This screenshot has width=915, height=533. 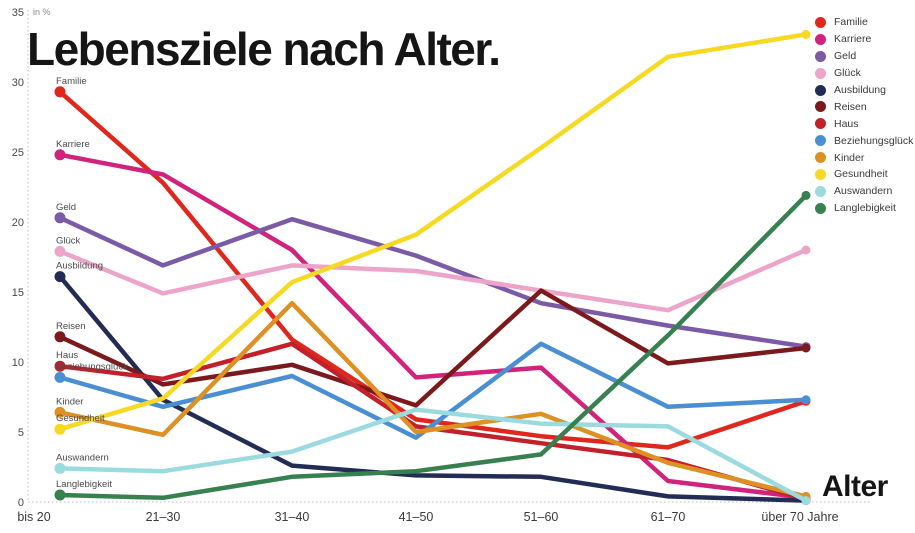 I want to click on legend-item: Glück, so click(x=864, y=73).